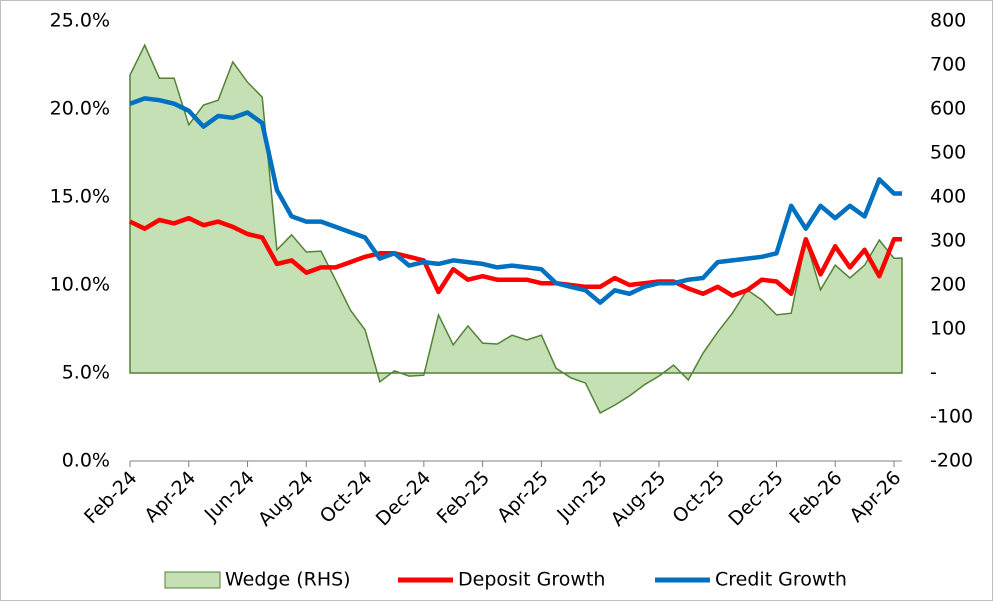 This screenshot has width=993, height=601. What do you see at coordinates (531, 580) in the screenshot?
I see `legend-label: Deposit Growth` at bounding box center [531, 580].